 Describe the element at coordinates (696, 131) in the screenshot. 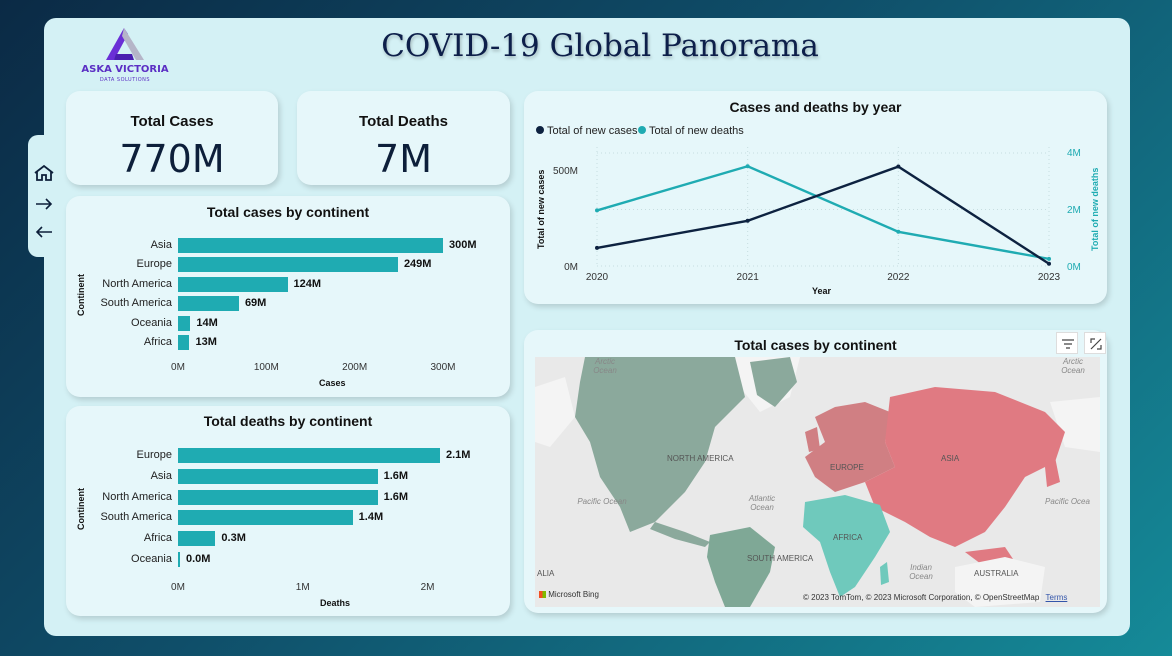

I see `legend-deaths-label: Total of new deaths` at that location.